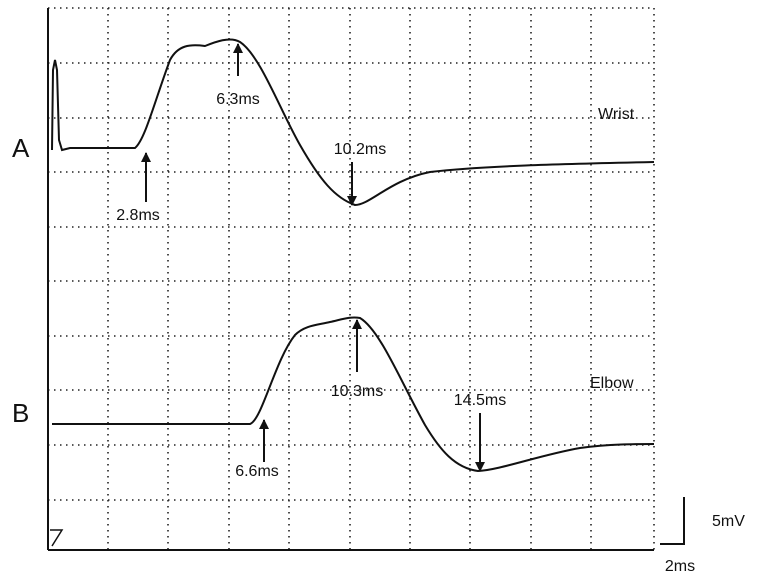  Describe the element at coordinates (357, 391) in the screenshot. I see `latency-label: 10.3ms` at that location.